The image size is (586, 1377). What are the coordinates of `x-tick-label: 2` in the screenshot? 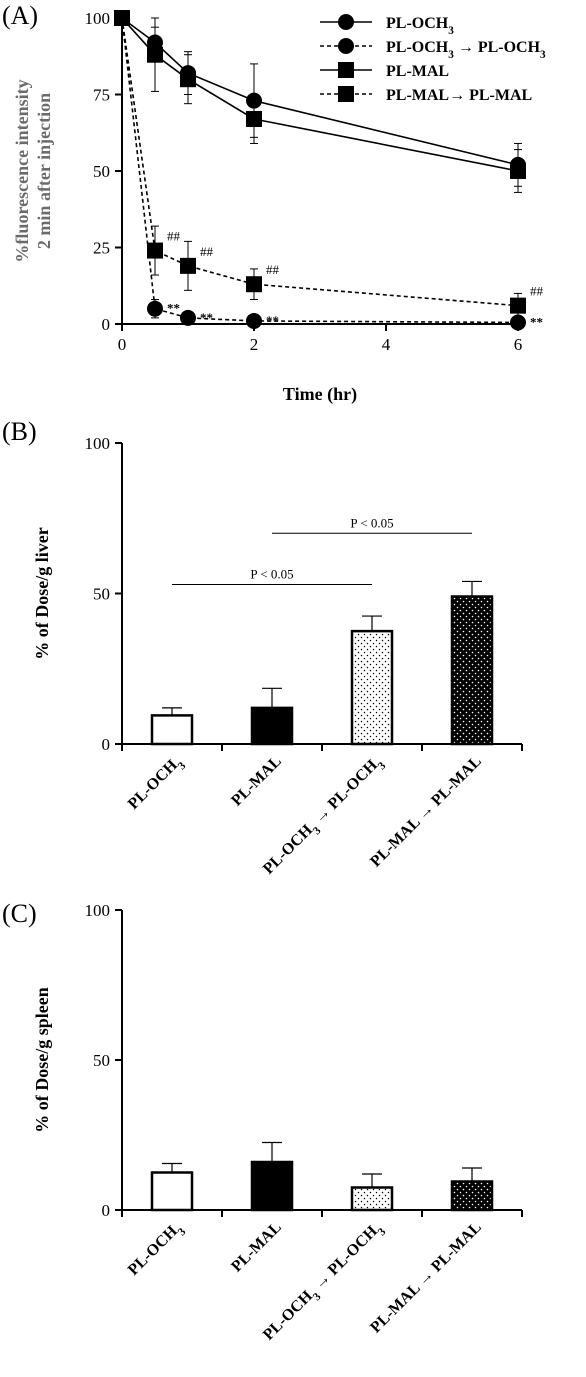 It's located at (254, 344).